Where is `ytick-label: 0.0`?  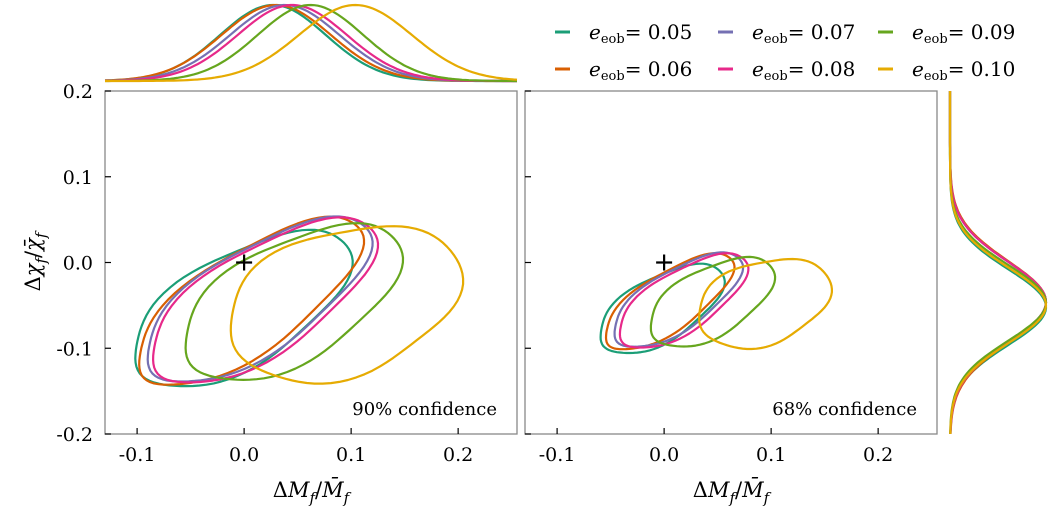 ytick-label: 0.0 is located at coordinates (78, 264).